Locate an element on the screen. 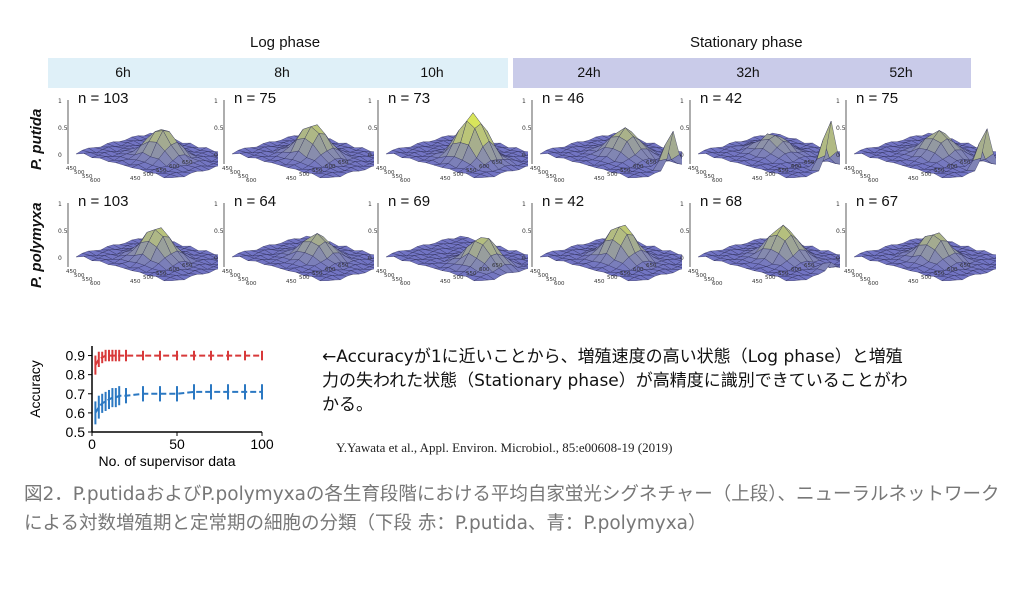 The width and height of the screenshot is (1024, 600). surface-plot-panel: 1 0.5 0 450 500 550 600 450 500 550 600 650 n = 42 is located at coordinates (602, 241).